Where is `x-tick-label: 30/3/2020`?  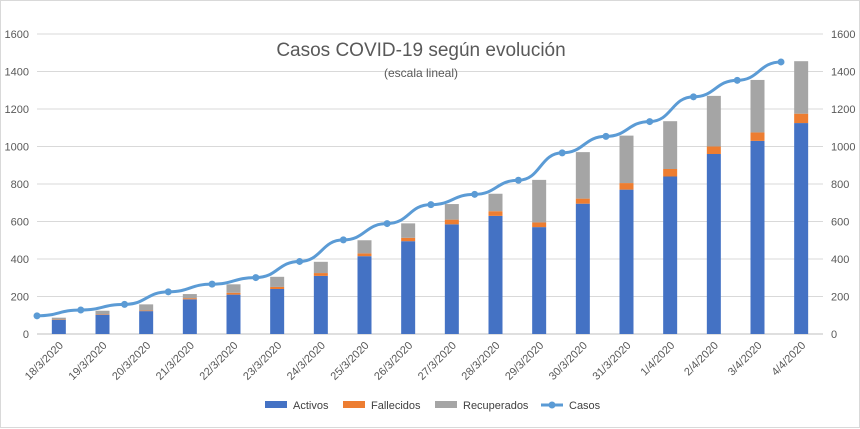 x-tick-label: 30/3/2020 is located at coordinates (568, 361).